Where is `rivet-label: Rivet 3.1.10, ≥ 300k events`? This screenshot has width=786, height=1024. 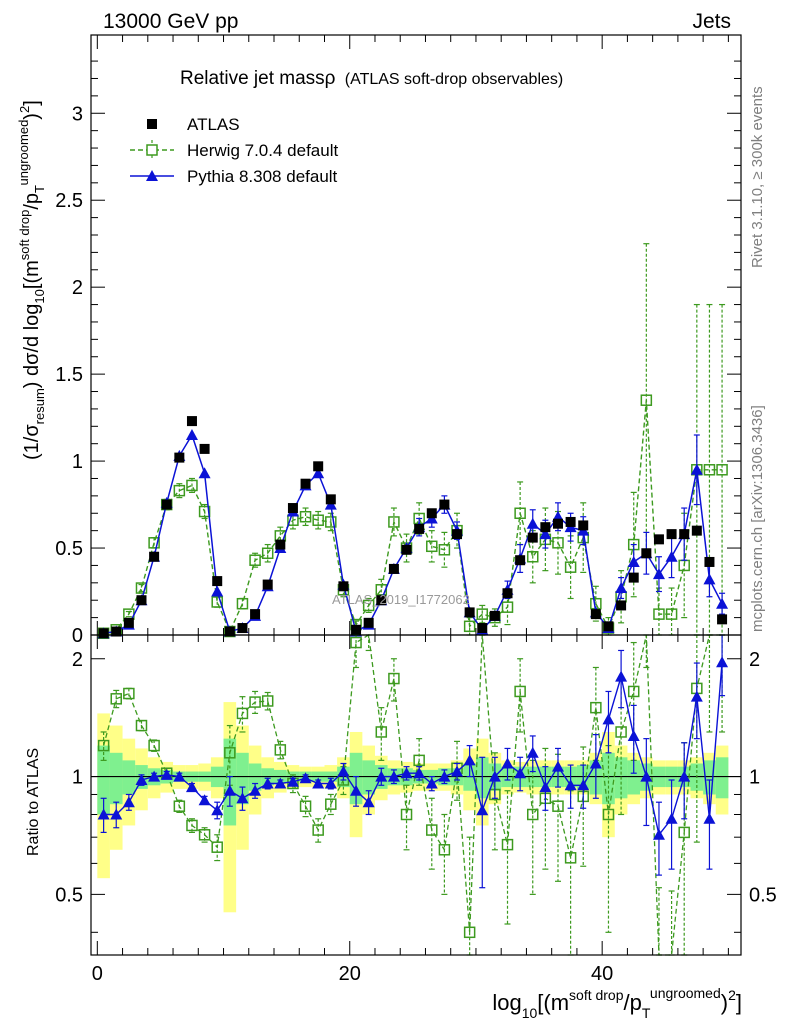 rivet-label: Rivet 3.1.10, ≥ 300k events is located at coordinates (757, 177).